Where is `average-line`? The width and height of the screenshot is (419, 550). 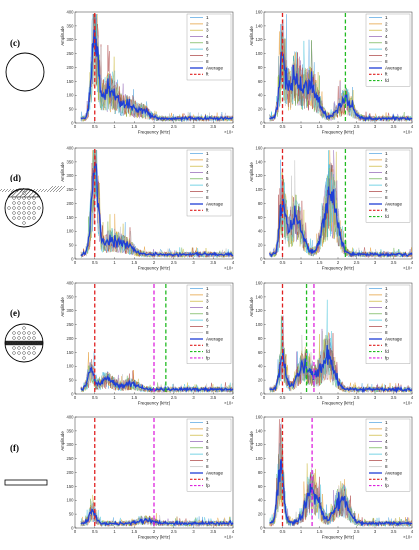 average-line is located at coordinates (157, 210).